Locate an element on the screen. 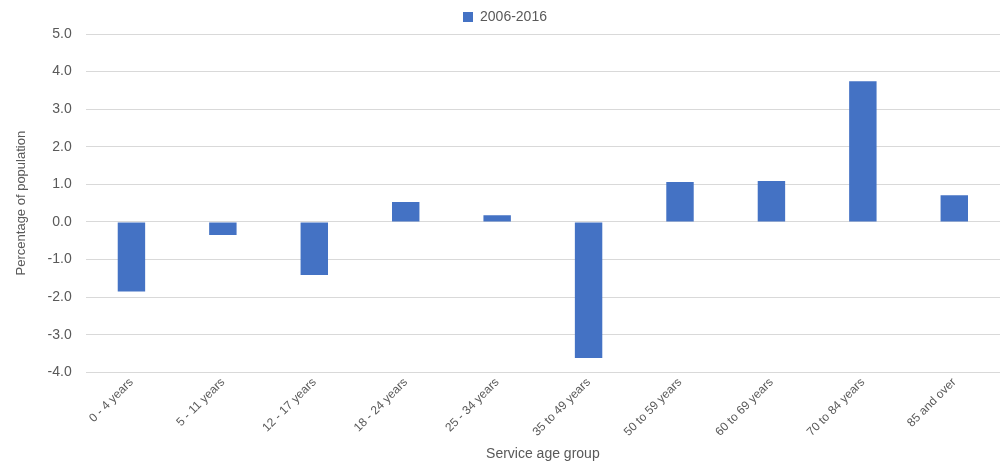  y-tick-label: -3.0 is located at coordinates (59, 333).